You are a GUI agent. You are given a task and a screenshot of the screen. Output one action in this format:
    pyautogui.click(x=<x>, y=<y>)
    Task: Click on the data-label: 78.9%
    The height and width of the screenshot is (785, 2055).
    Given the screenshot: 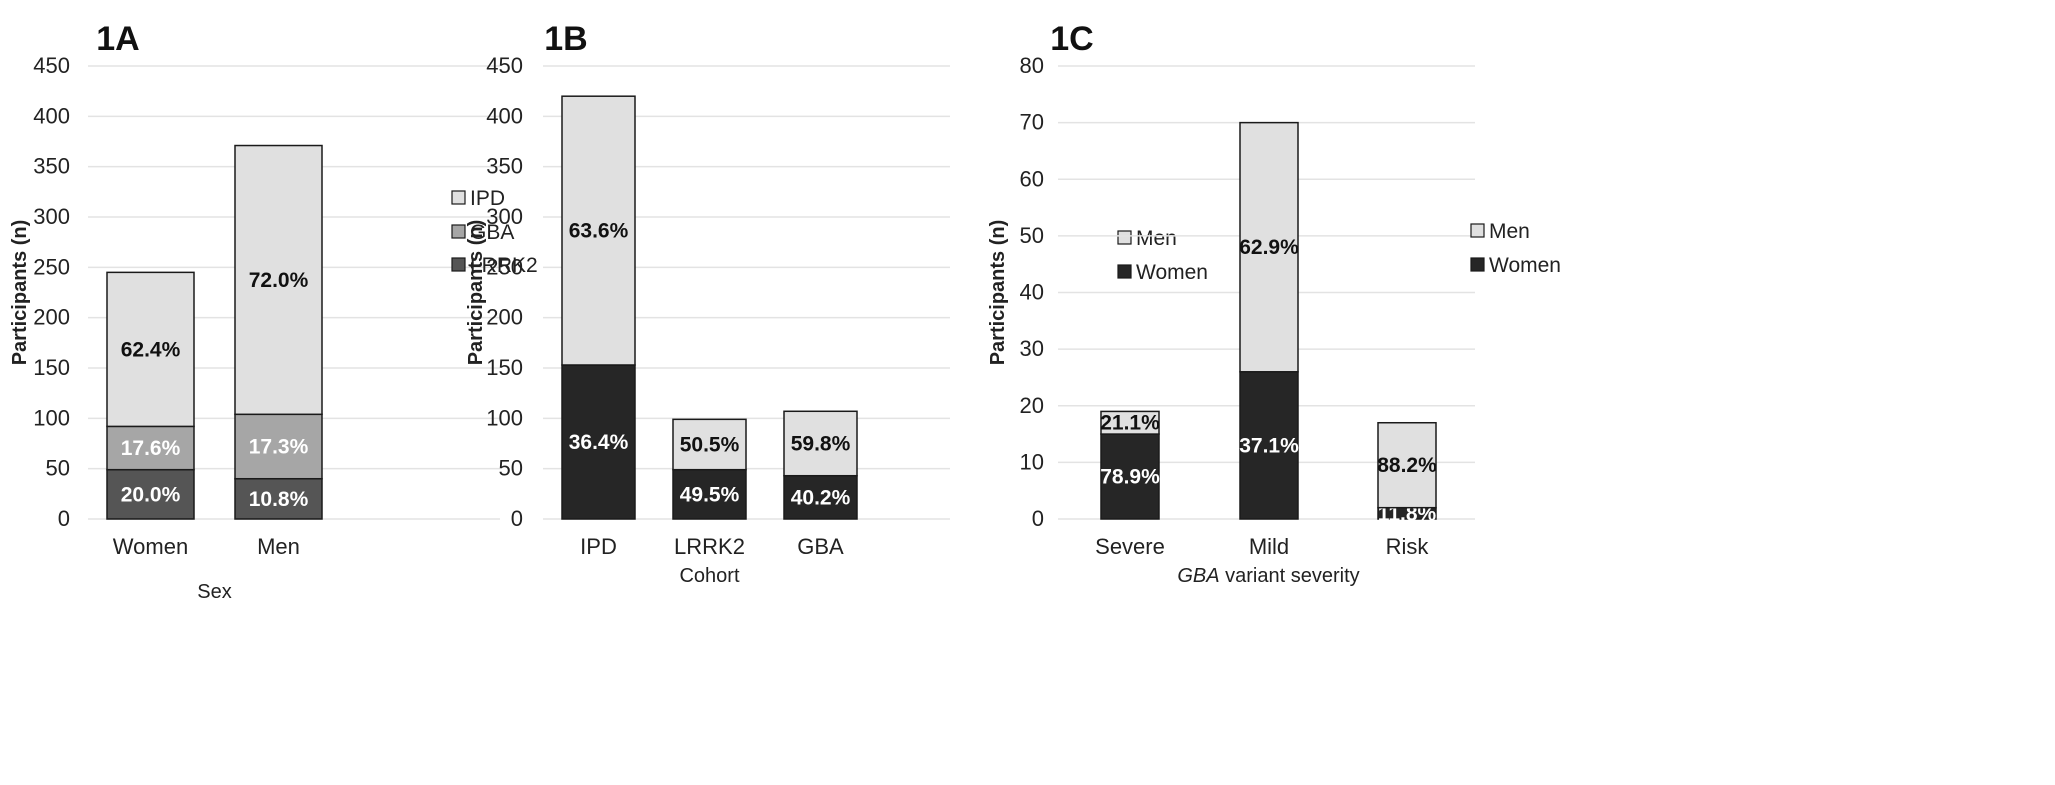 What is the action you would take?
    pyautogui.click(x=1130, y=477)
    